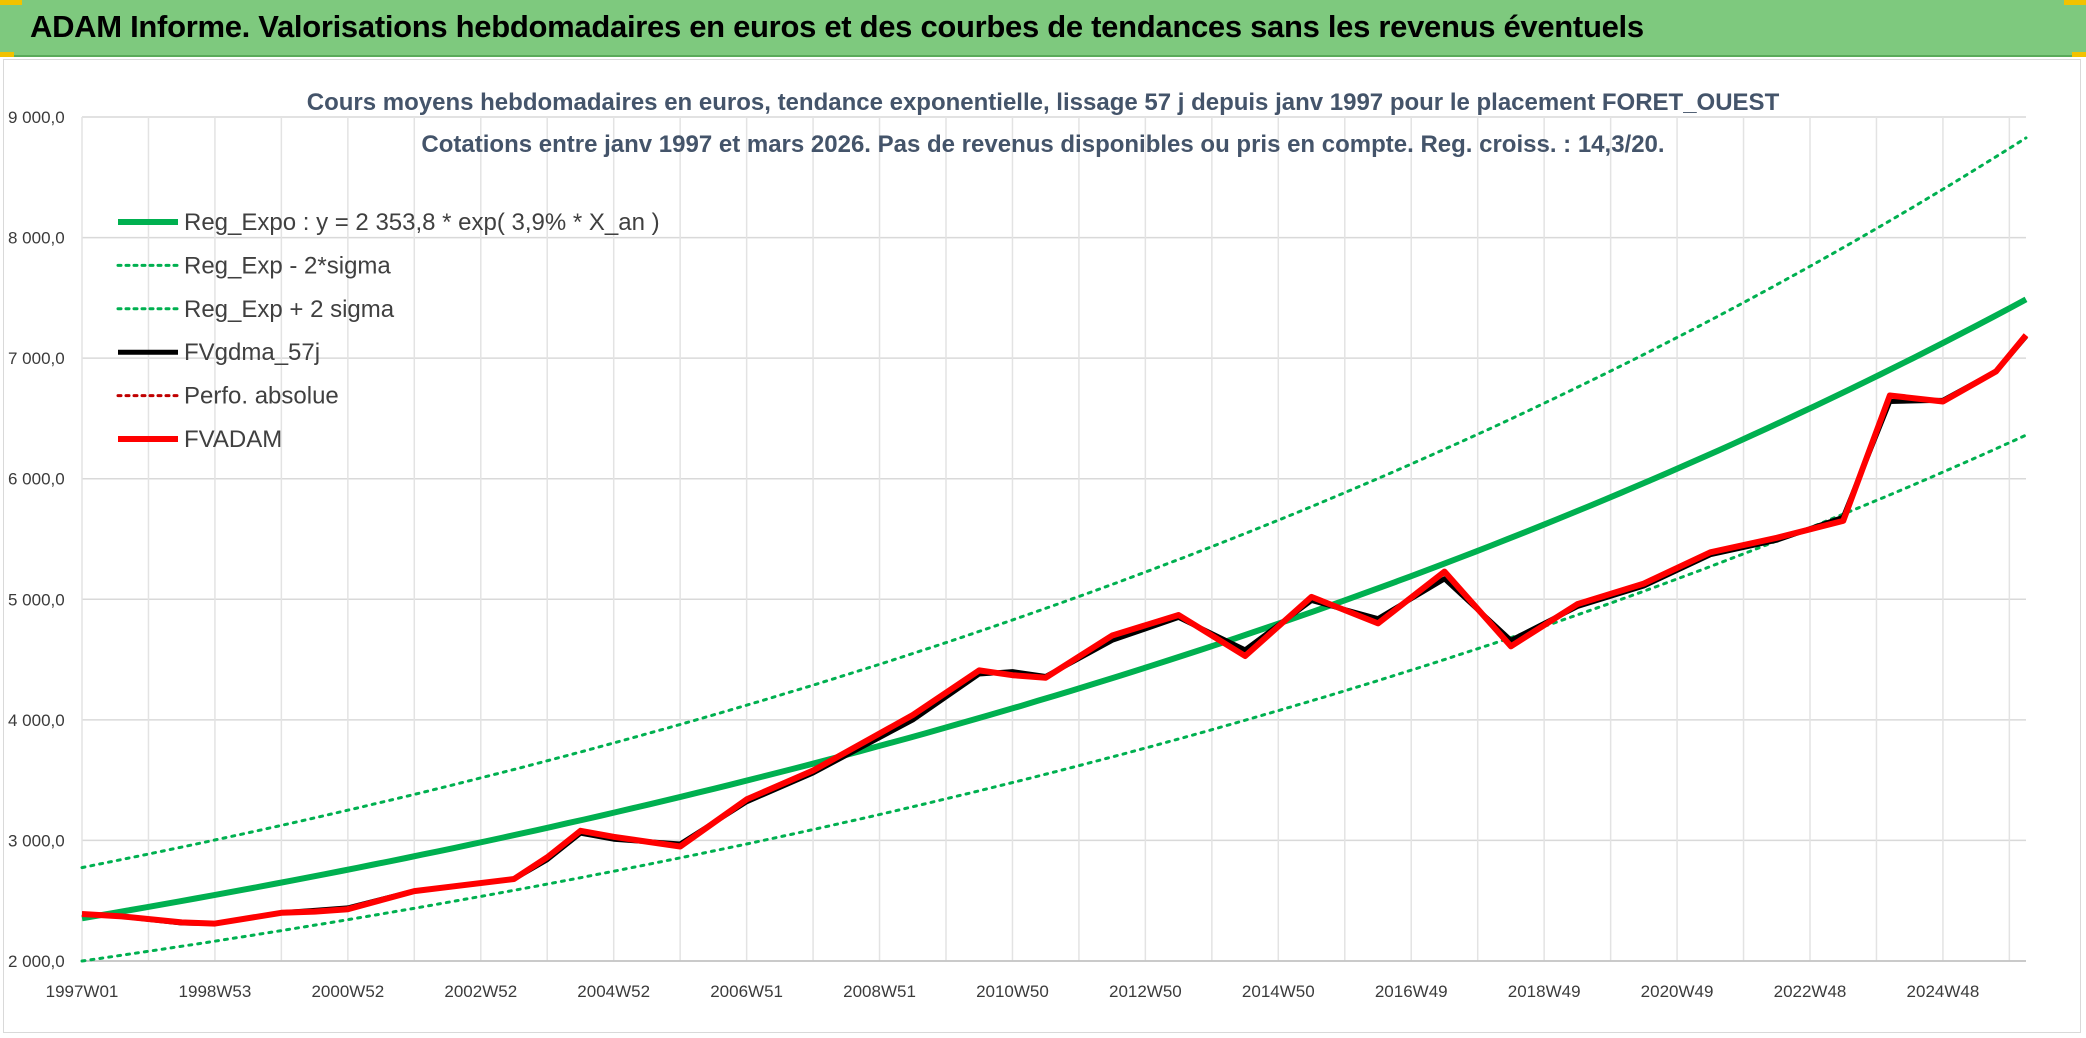 This screenshot has width=2086, height=1038. Describe the element at coordinates (1544, 991) in the screenshot. I see `x-tick-label: 2018W49` at that location.